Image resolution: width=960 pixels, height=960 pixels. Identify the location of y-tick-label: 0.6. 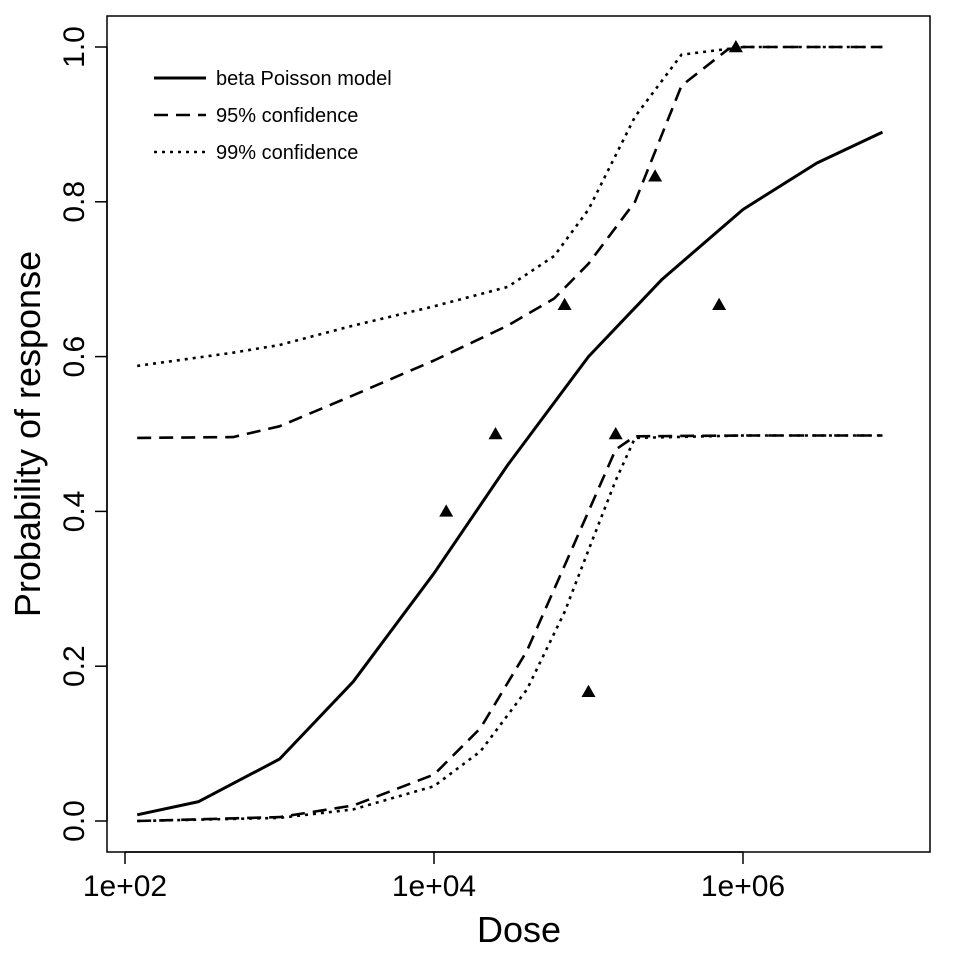
(74, 357).